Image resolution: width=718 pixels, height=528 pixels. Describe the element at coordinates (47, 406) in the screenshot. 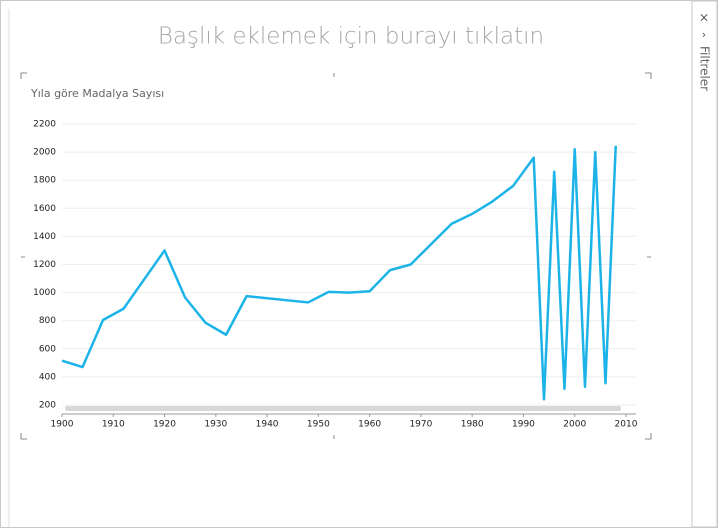

I see `y-tick-label: 200` at that location.